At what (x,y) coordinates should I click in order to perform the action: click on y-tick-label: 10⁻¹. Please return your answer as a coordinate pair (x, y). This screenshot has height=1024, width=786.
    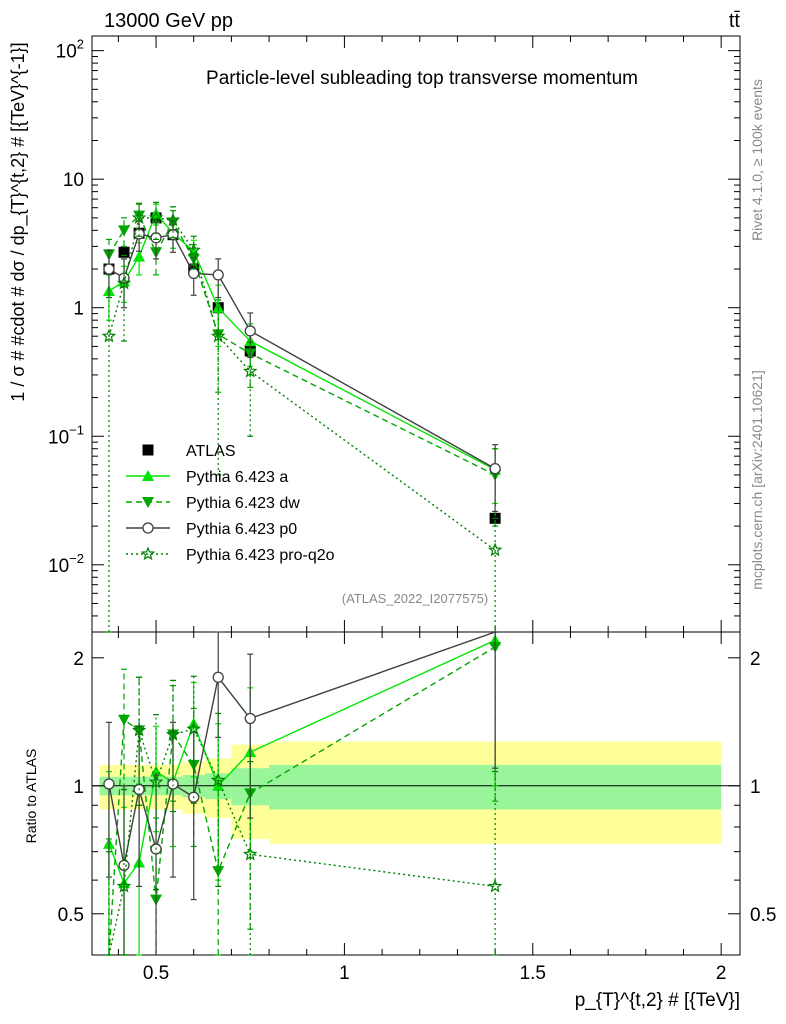
    Looking at the image, I should click on (66, 435).